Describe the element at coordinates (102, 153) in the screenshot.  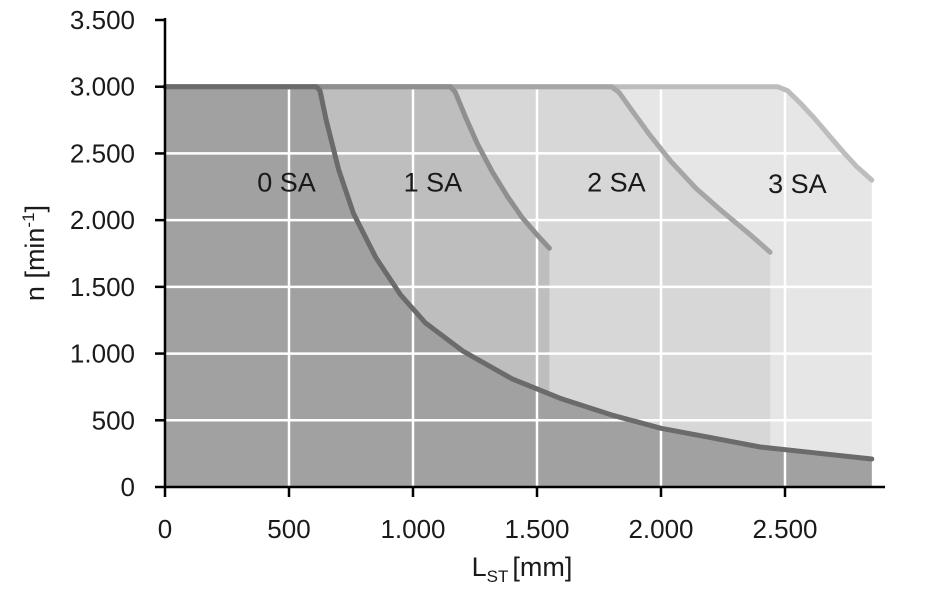
I see `y-tick-label-5: 2.500` at that location.